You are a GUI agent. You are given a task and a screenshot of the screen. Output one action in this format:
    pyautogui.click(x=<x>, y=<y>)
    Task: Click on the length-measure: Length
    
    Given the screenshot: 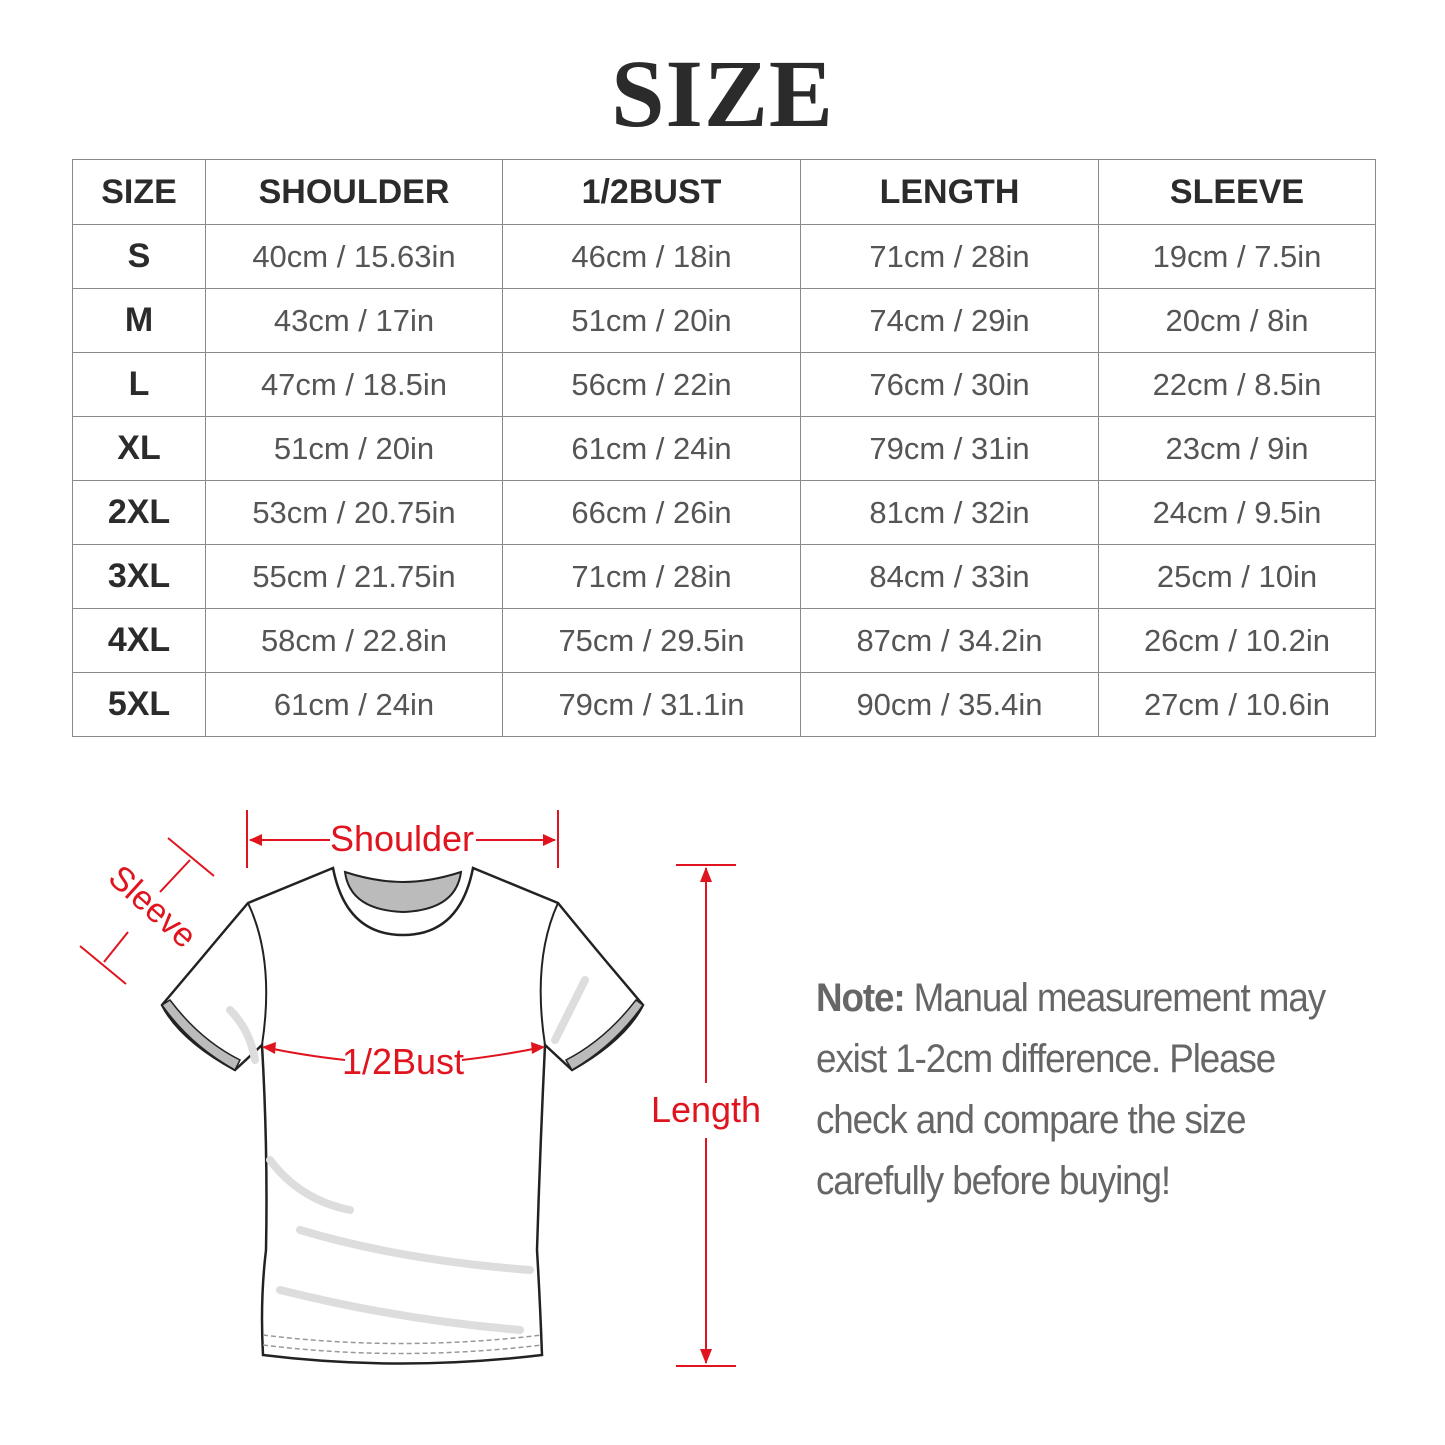 What is the action you would take?
    pyautogui.click(x=706, y=1115)
    